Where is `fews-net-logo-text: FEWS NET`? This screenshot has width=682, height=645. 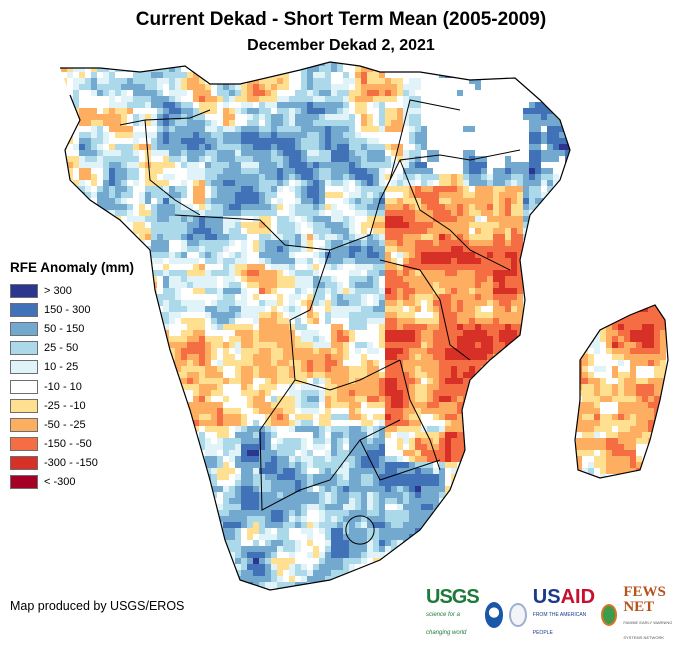
fews-net-logo-text: FEWS NET is located at coordinates (644, 599).